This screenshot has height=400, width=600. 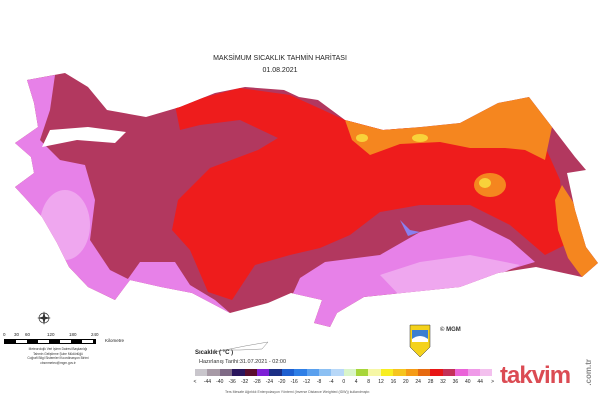 I want to click on legend-label: -44, so click(x=207, y=382).